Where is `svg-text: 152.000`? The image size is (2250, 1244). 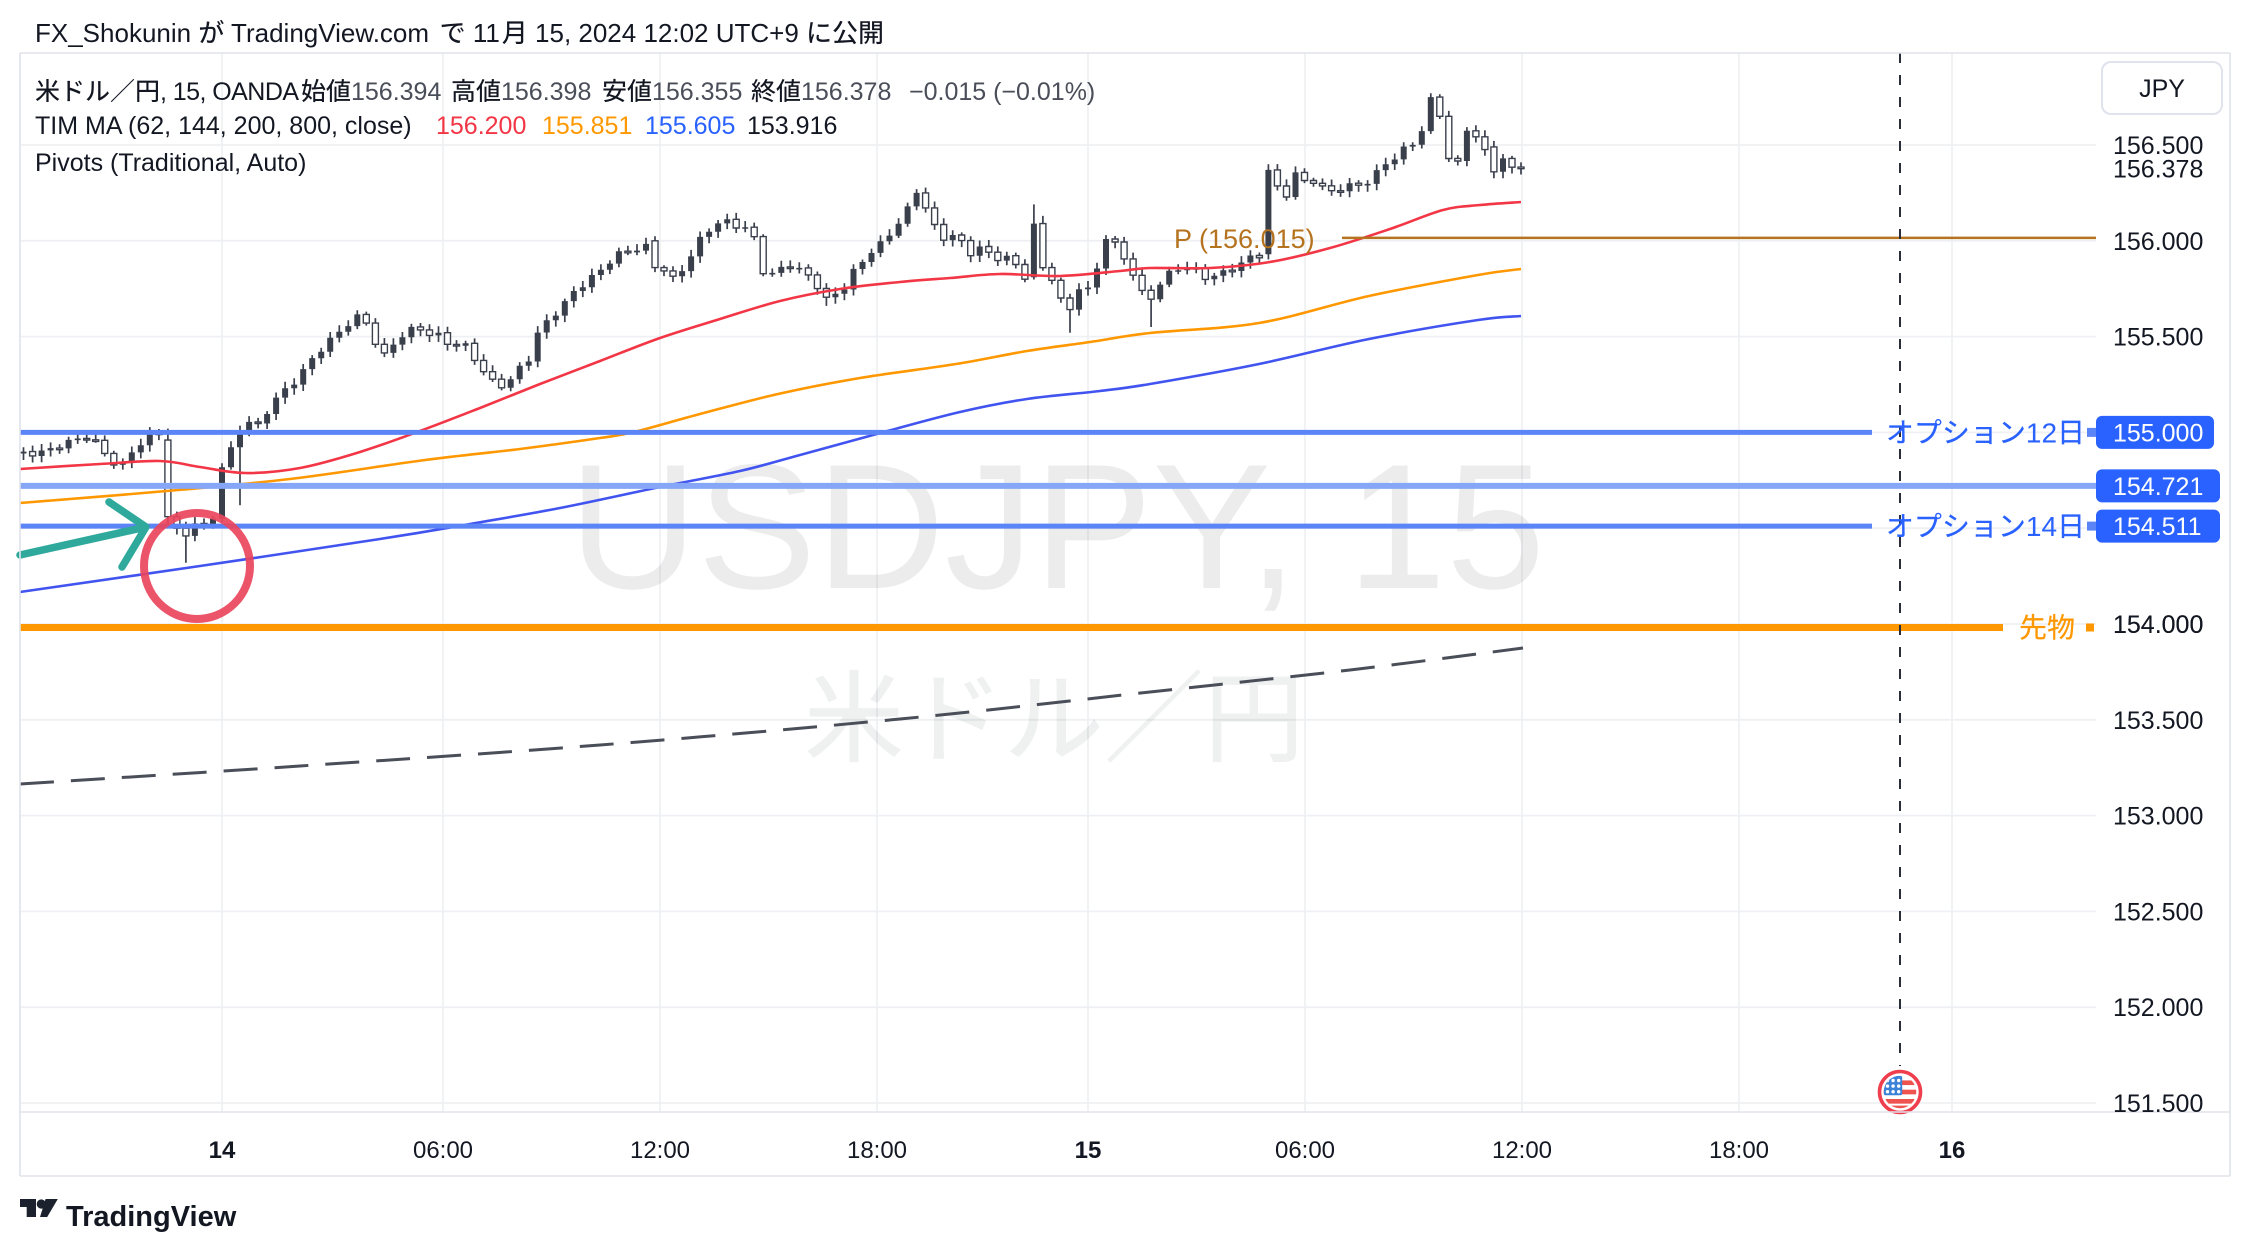
svg-text: 152.000 is located at coordinates (2158, 1008).